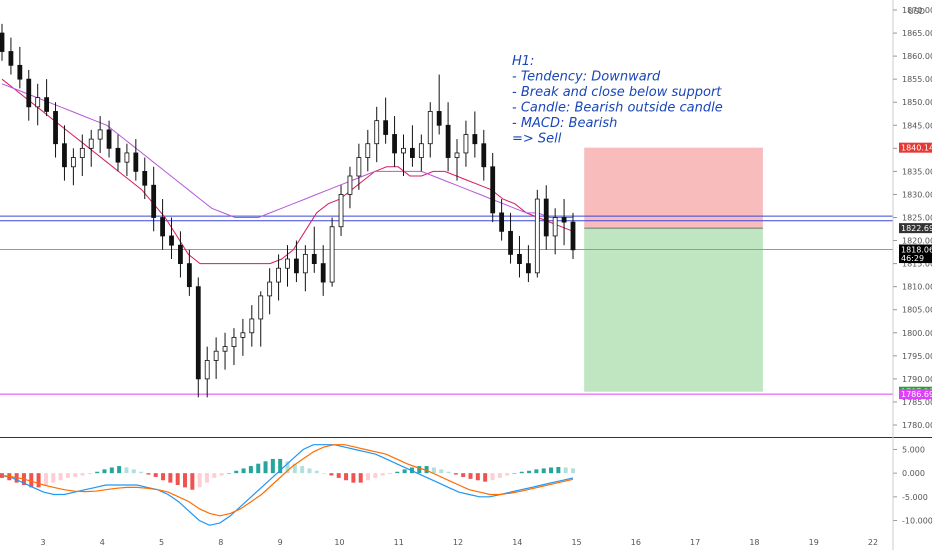 The image size is (932, 550). I want to click on price-tick-label: 1860.000, so click(917, 56).